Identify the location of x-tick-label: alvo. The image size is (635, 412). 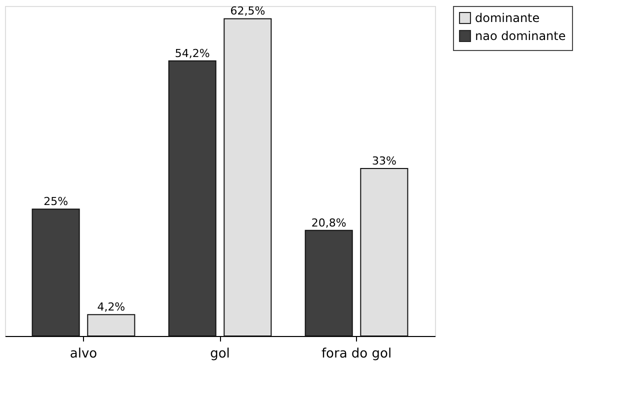
(84, 354).